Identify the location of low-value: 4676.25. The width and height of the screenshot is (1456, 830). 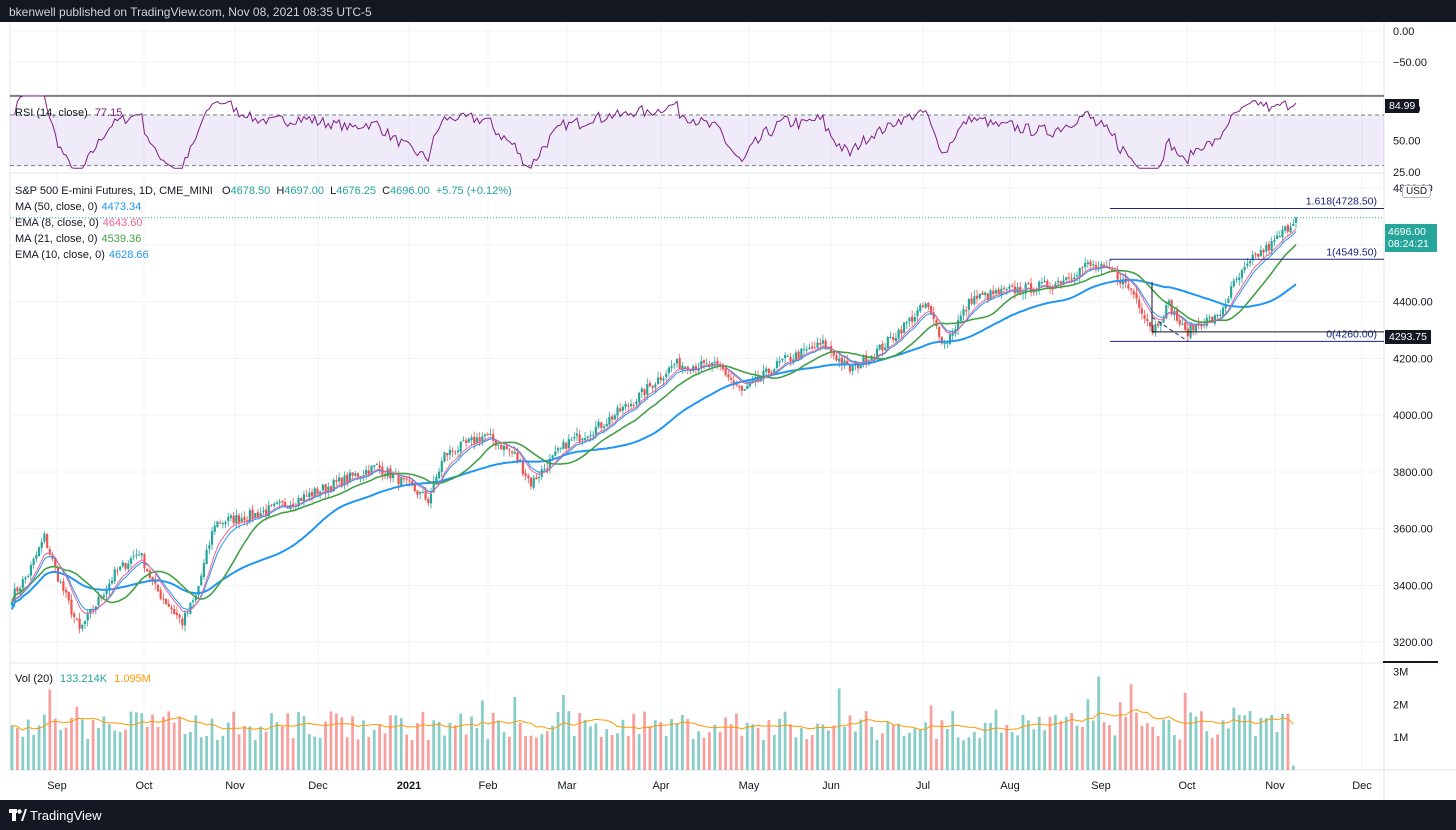
(356, 191).